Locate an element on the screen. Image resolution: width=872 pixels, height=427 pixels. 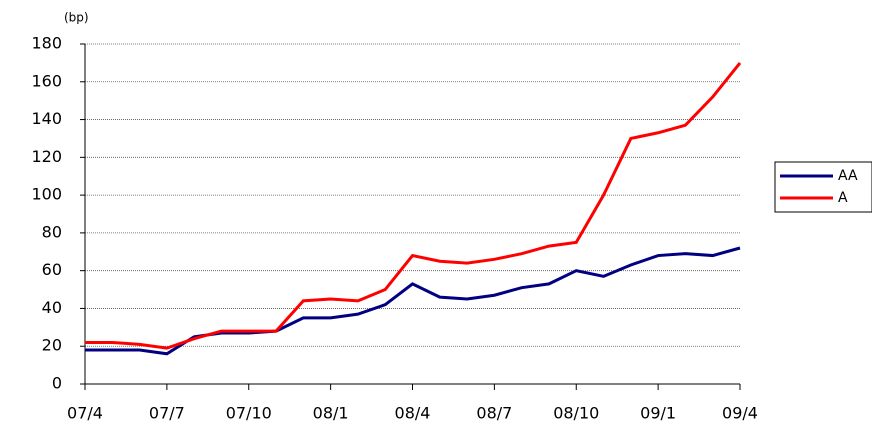
x-tick-label: 07/4 is located at coordinates (85, 413).